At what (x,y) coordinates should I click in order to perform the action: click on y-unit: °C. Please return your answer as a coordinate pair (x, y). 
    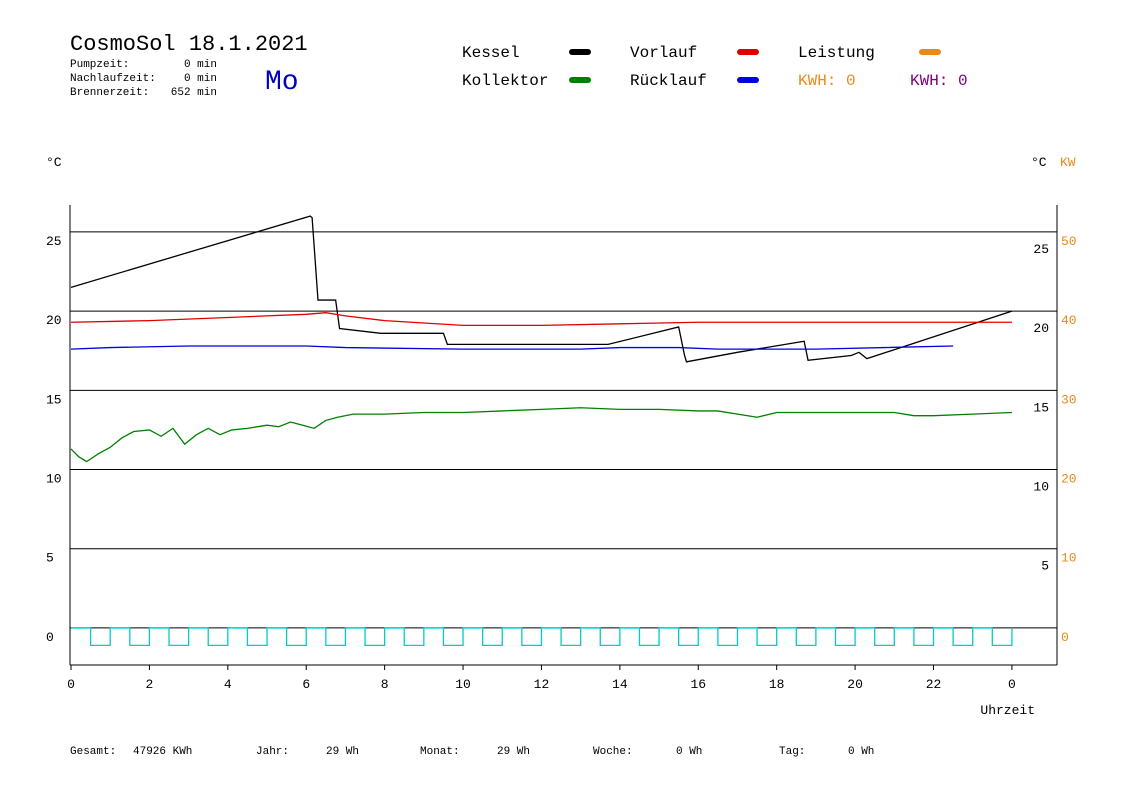
    Looking at the image, I should click on (54, 162).